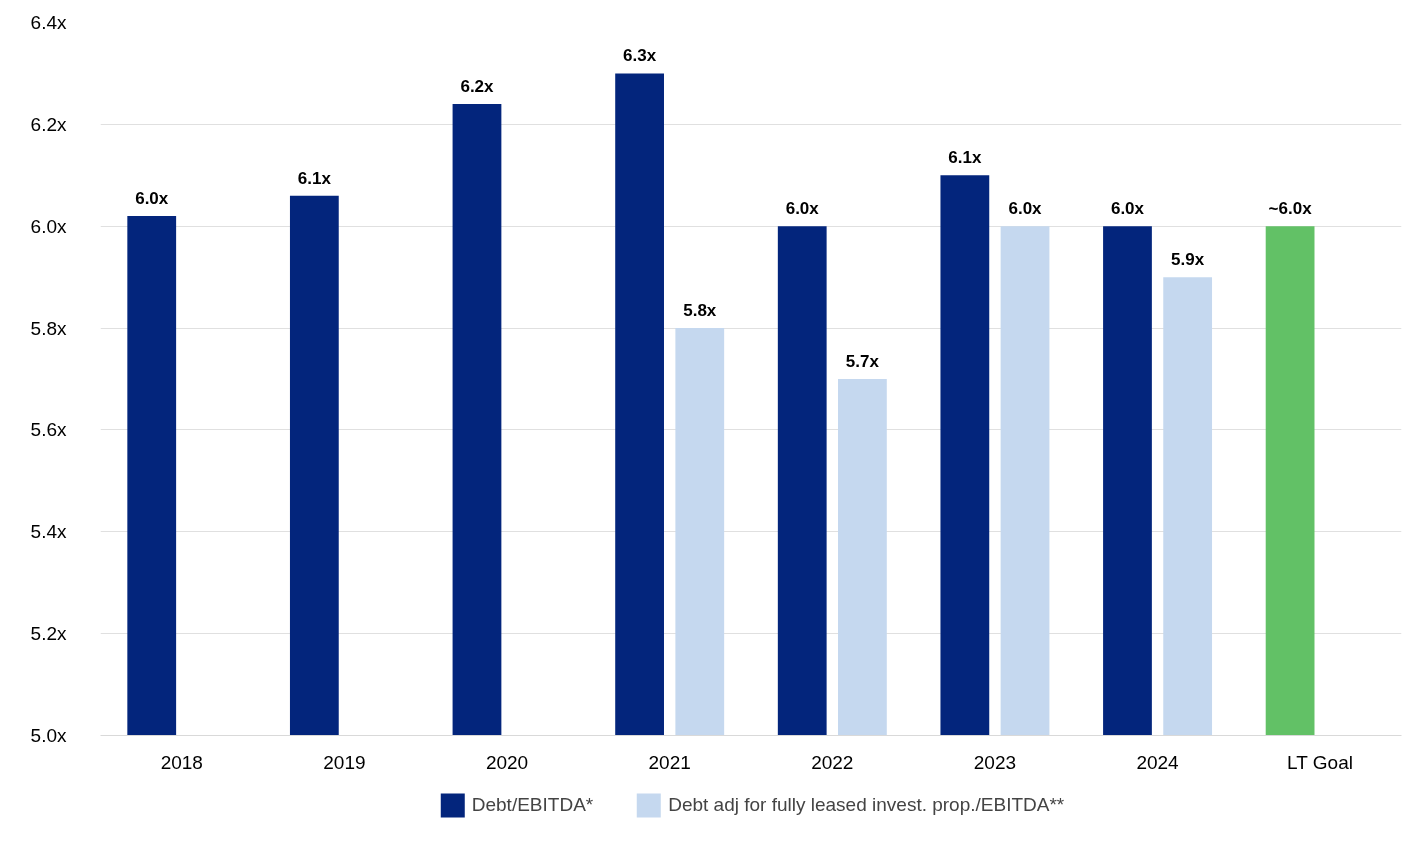 This screenshot has width=1411, height=848. I want to click on x-tick-label: LT Goal, so click(1320, 762).